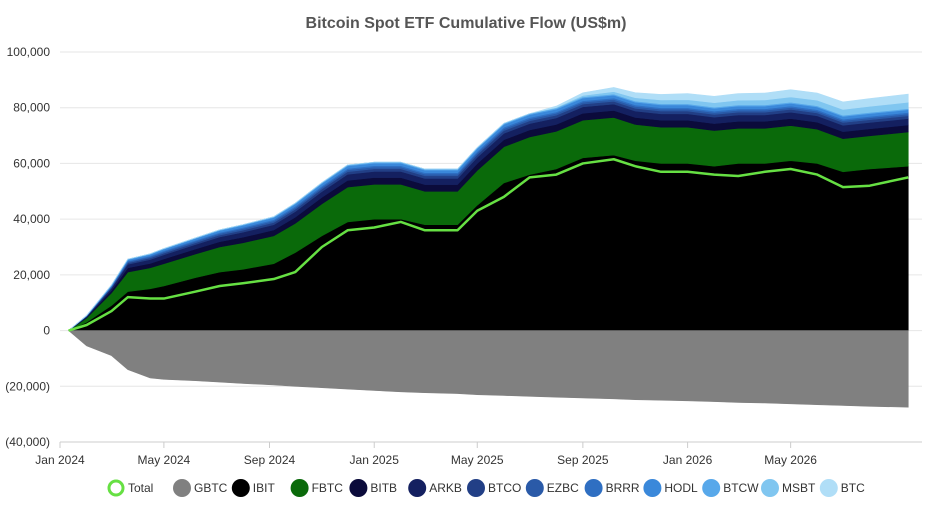  What do you see at coordinates (799, 488) in the screenshot?
I see `legend-label-msbt: MSBT` at bounding box center [799, 488].